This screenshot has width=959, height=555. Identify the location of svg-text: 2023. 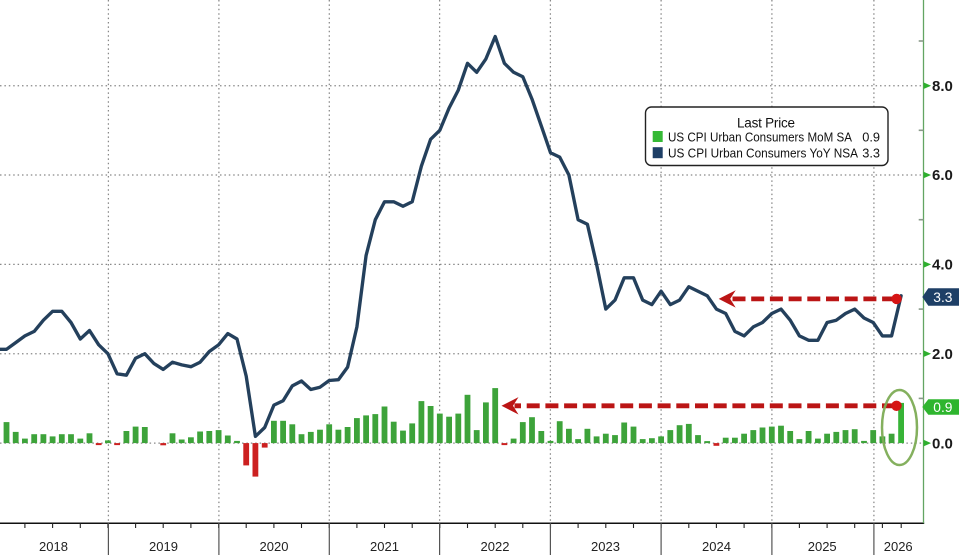
(605, 546).